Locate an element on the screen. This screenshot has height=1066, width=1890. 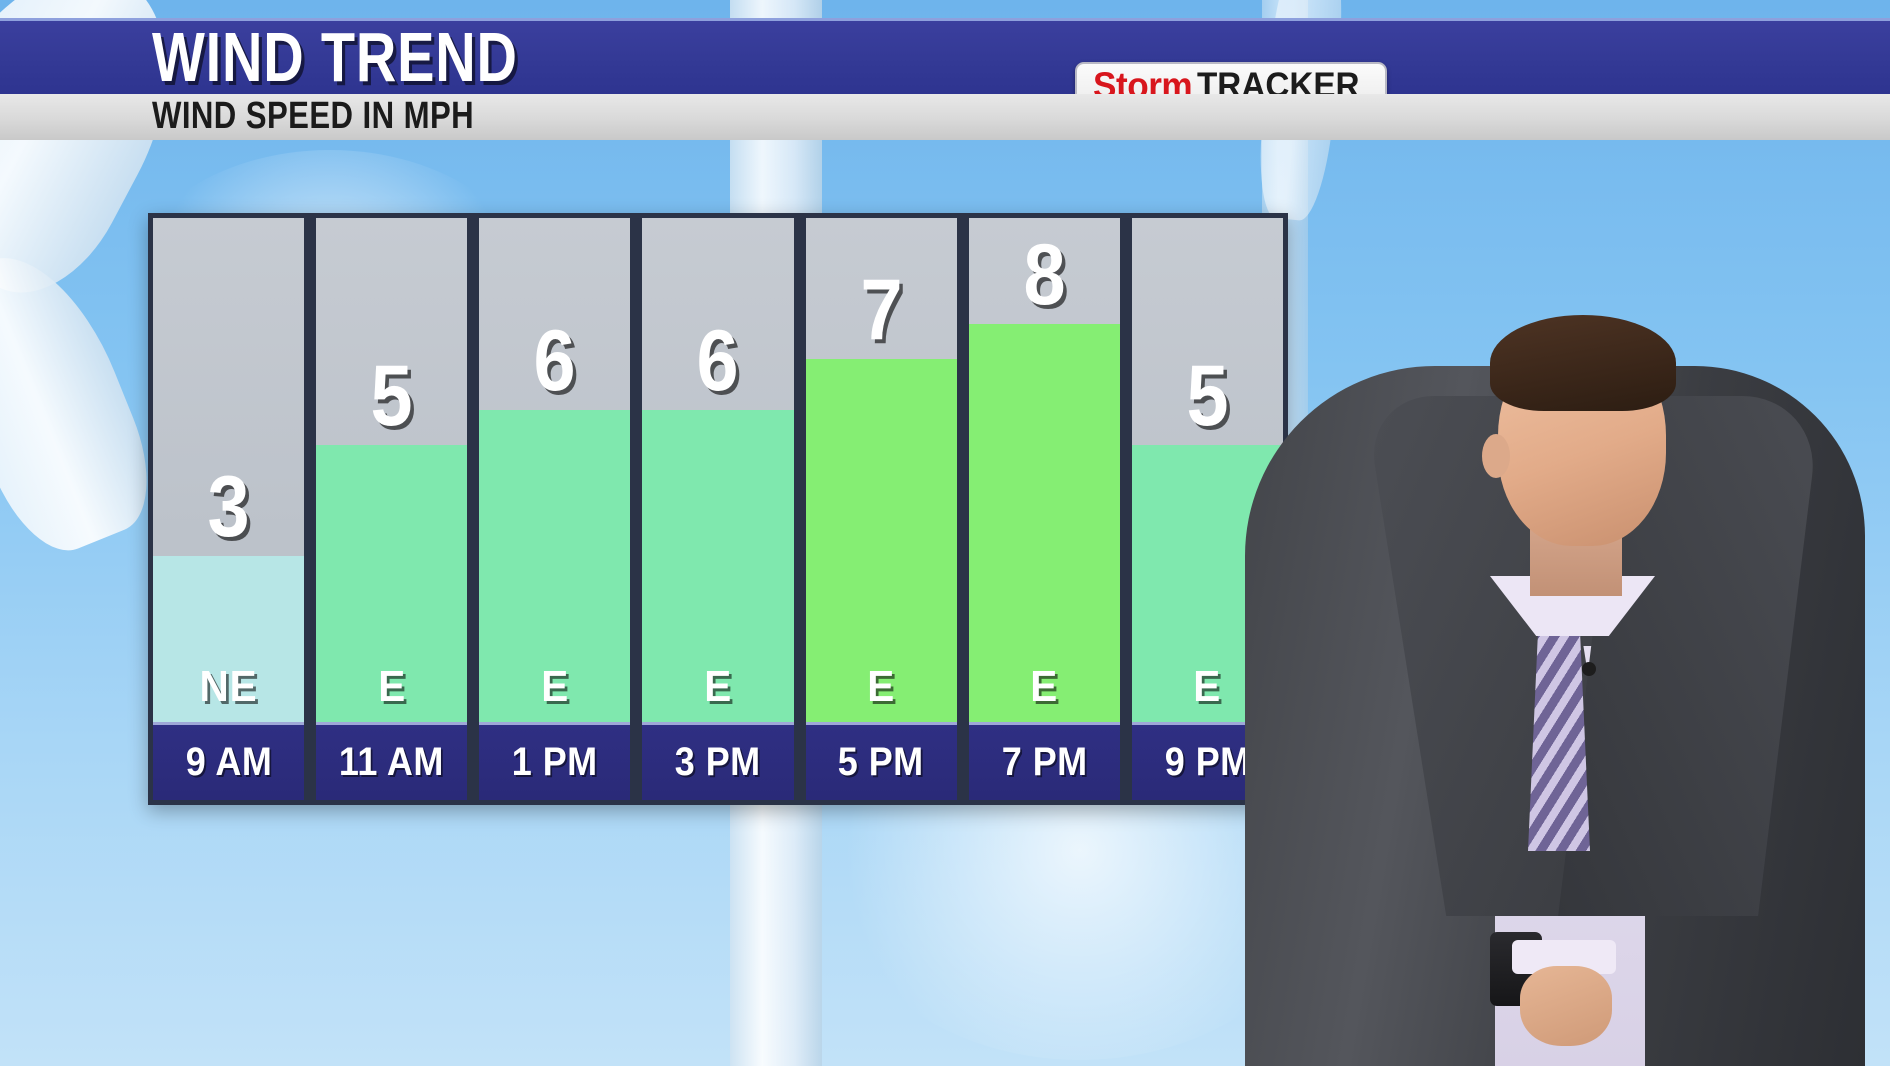
bar-fill: NE is located at coordinates (229, 639).